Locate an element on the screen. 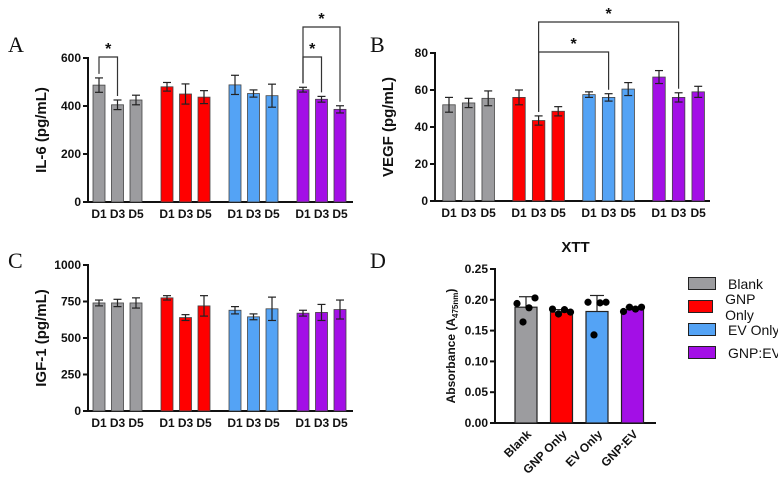 The image size is (778, 482). y-tick-label: 600 is located at coordinates (71, 58).